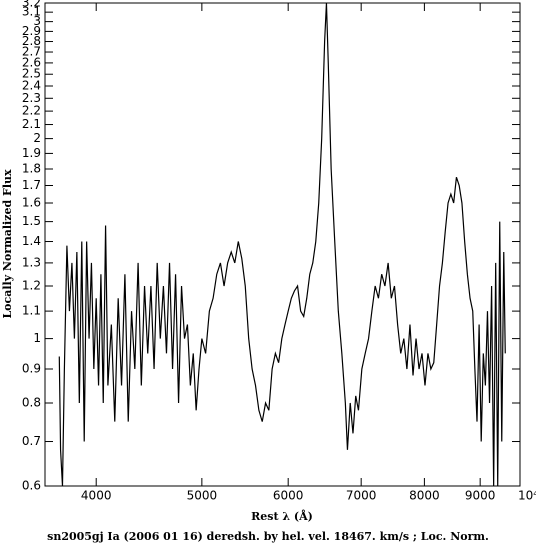  Describe the element at coordinates (31, 241) in the screenshot. I see `y-tick-label: 1.4` at that location.